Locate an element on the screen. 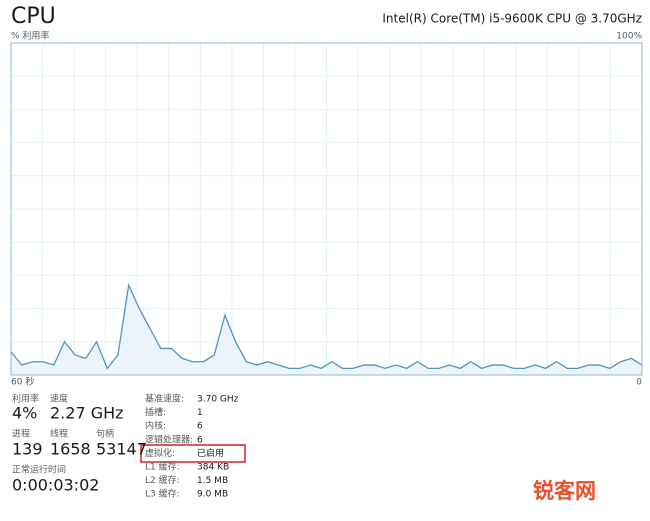  stat-value: 1658 is located at coordinates (70, 449).